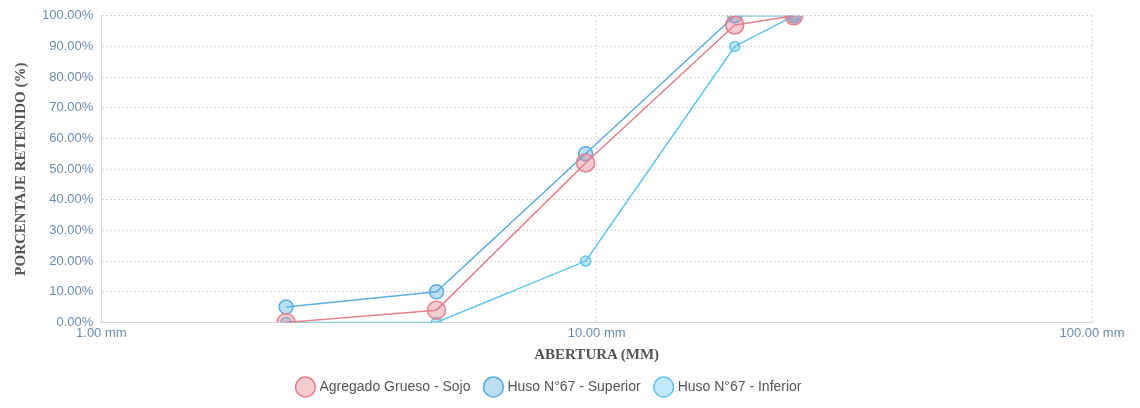  I want to click on y-axis-title: PORCENTAJE RETENIDO (%), so click(20, 169).